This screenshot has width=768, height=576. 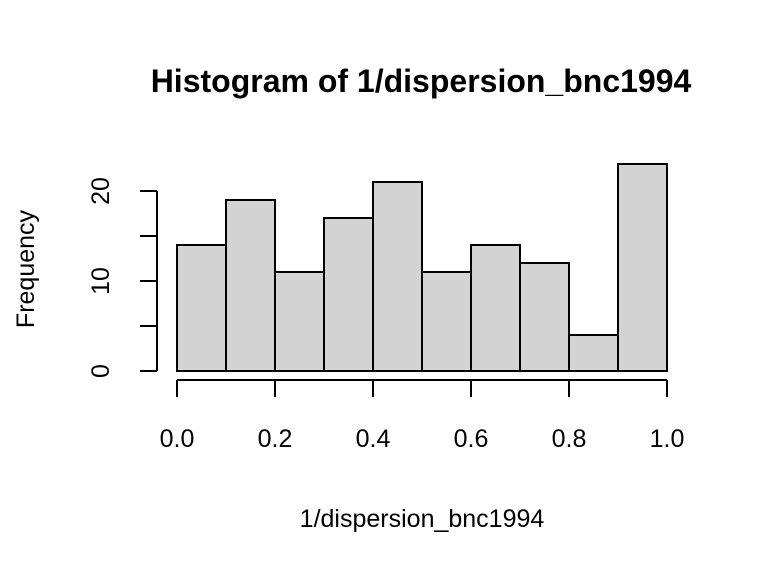 What do you see at coordinates (422, 416) in the screenshot?
I see `x-axis-ticks: 0.0 0.2 0.4 0.6 0.8 1.0` at bounding box center [422, 416].